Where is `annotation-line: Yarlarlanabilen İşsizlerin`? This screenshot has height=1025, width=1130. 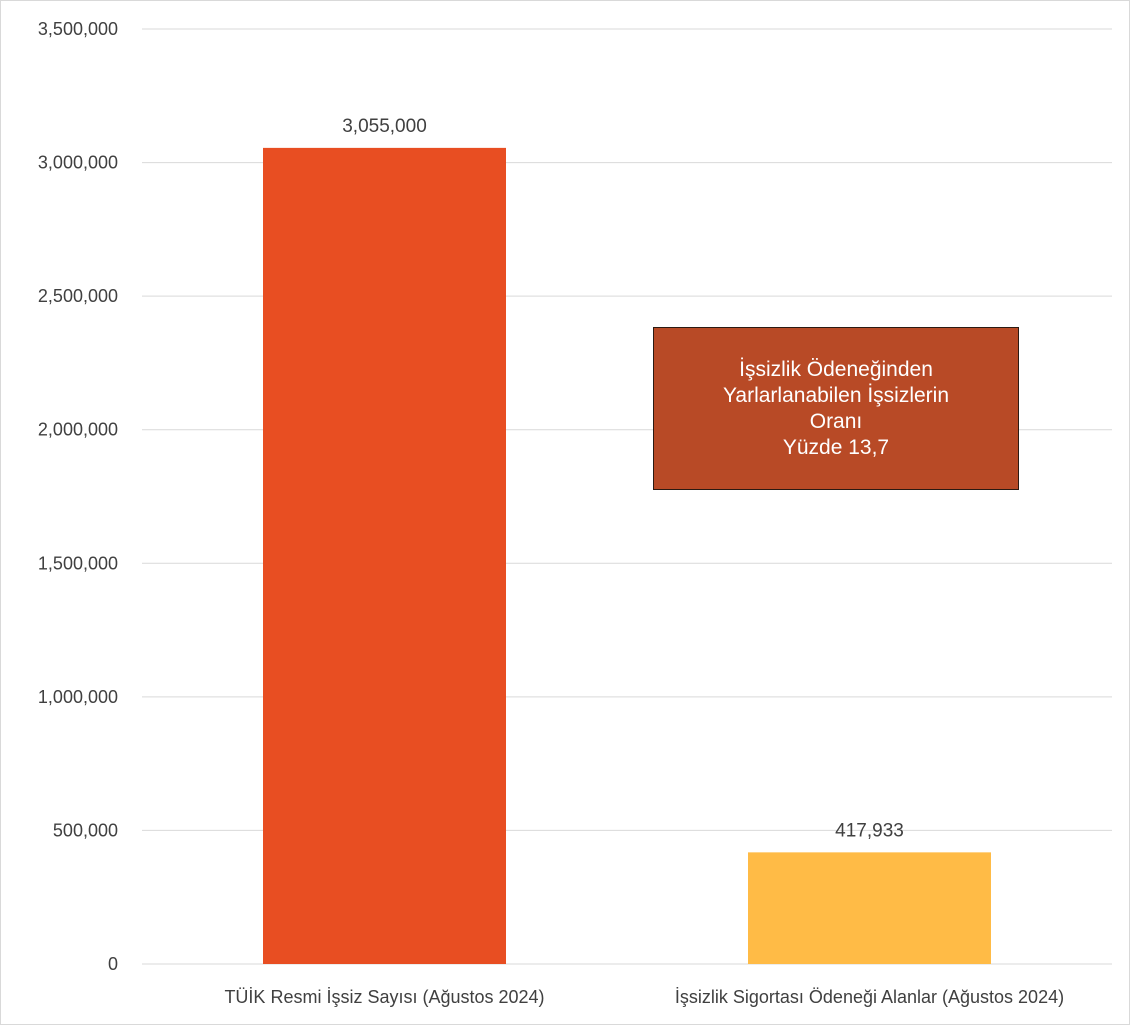 annotation-line: Yarlarlanabilen İşsizlerin is located at coordinates (836, 395).